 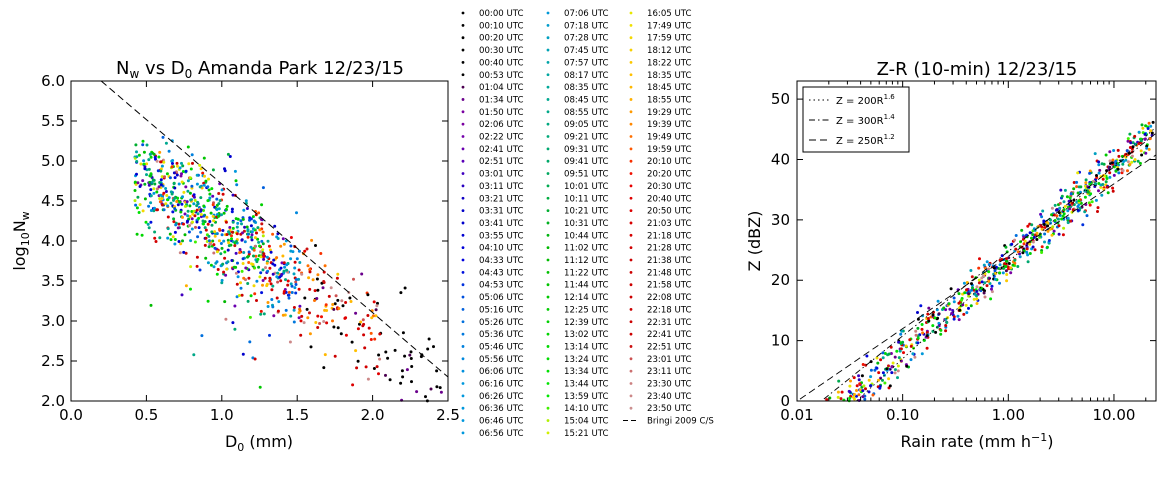 What do you see at coordinates (865, 140) in the screenshot?
I see `z-r-legend-label: Z = 250R1.2` at bounding box center [865, 140].